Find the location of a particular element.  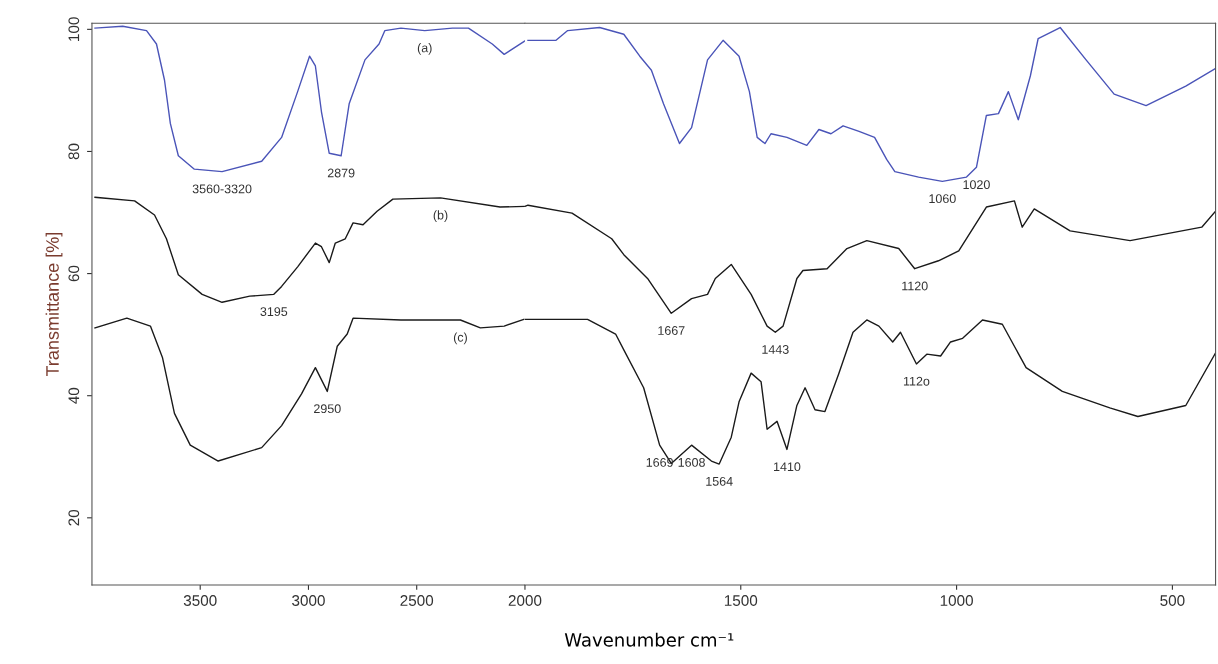

annotation: 2879 is located at coordinates (341, 173).